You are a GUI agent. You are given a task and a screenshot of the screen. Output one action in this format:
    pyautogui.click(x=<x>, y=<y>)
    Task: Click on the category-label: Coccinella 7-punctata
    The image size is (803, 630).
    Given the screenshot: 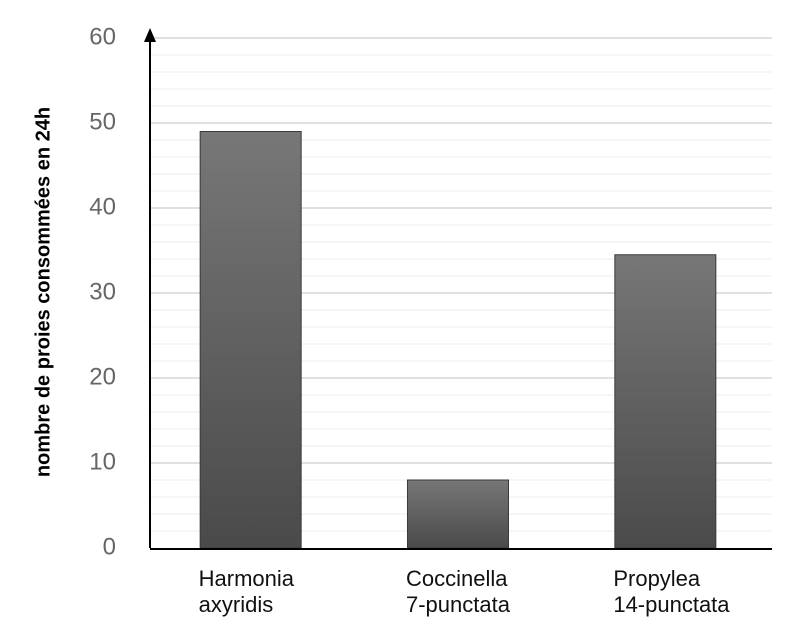 What is the action you would take?
    pyautogui.click(x=458, y=591)
    